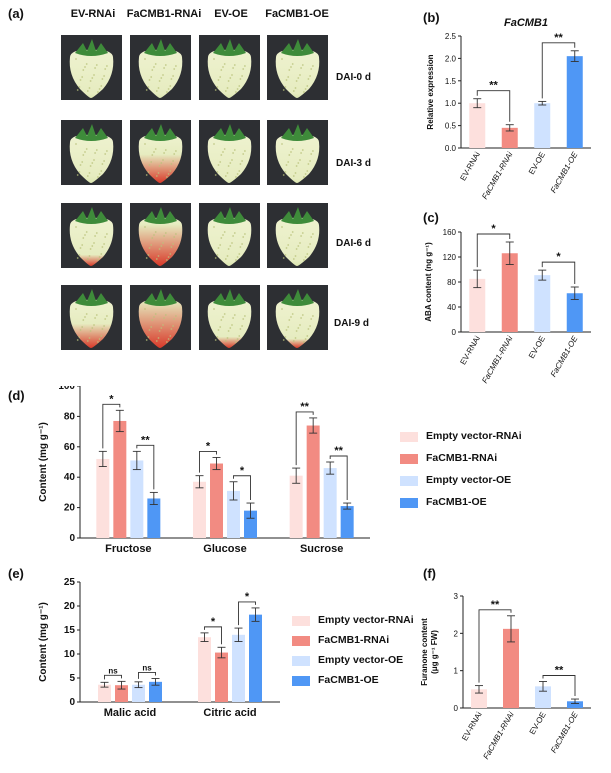 The width and height of the screenshot is (611, 773). What do you see at coordinates (451, 81) in the screenshot?
I see `y-tick-label: 1.5` at bounding box center [451, 81].